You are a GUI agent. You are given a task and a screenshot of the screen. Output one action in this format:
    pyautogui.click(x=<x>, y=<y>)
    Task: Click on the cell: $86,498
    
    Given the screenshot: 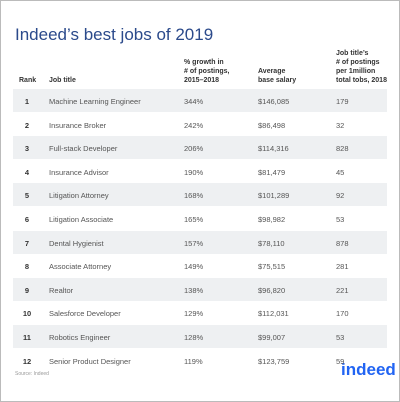 What is the action you would take?
    pyautogui.click(x=272, y=125)
    